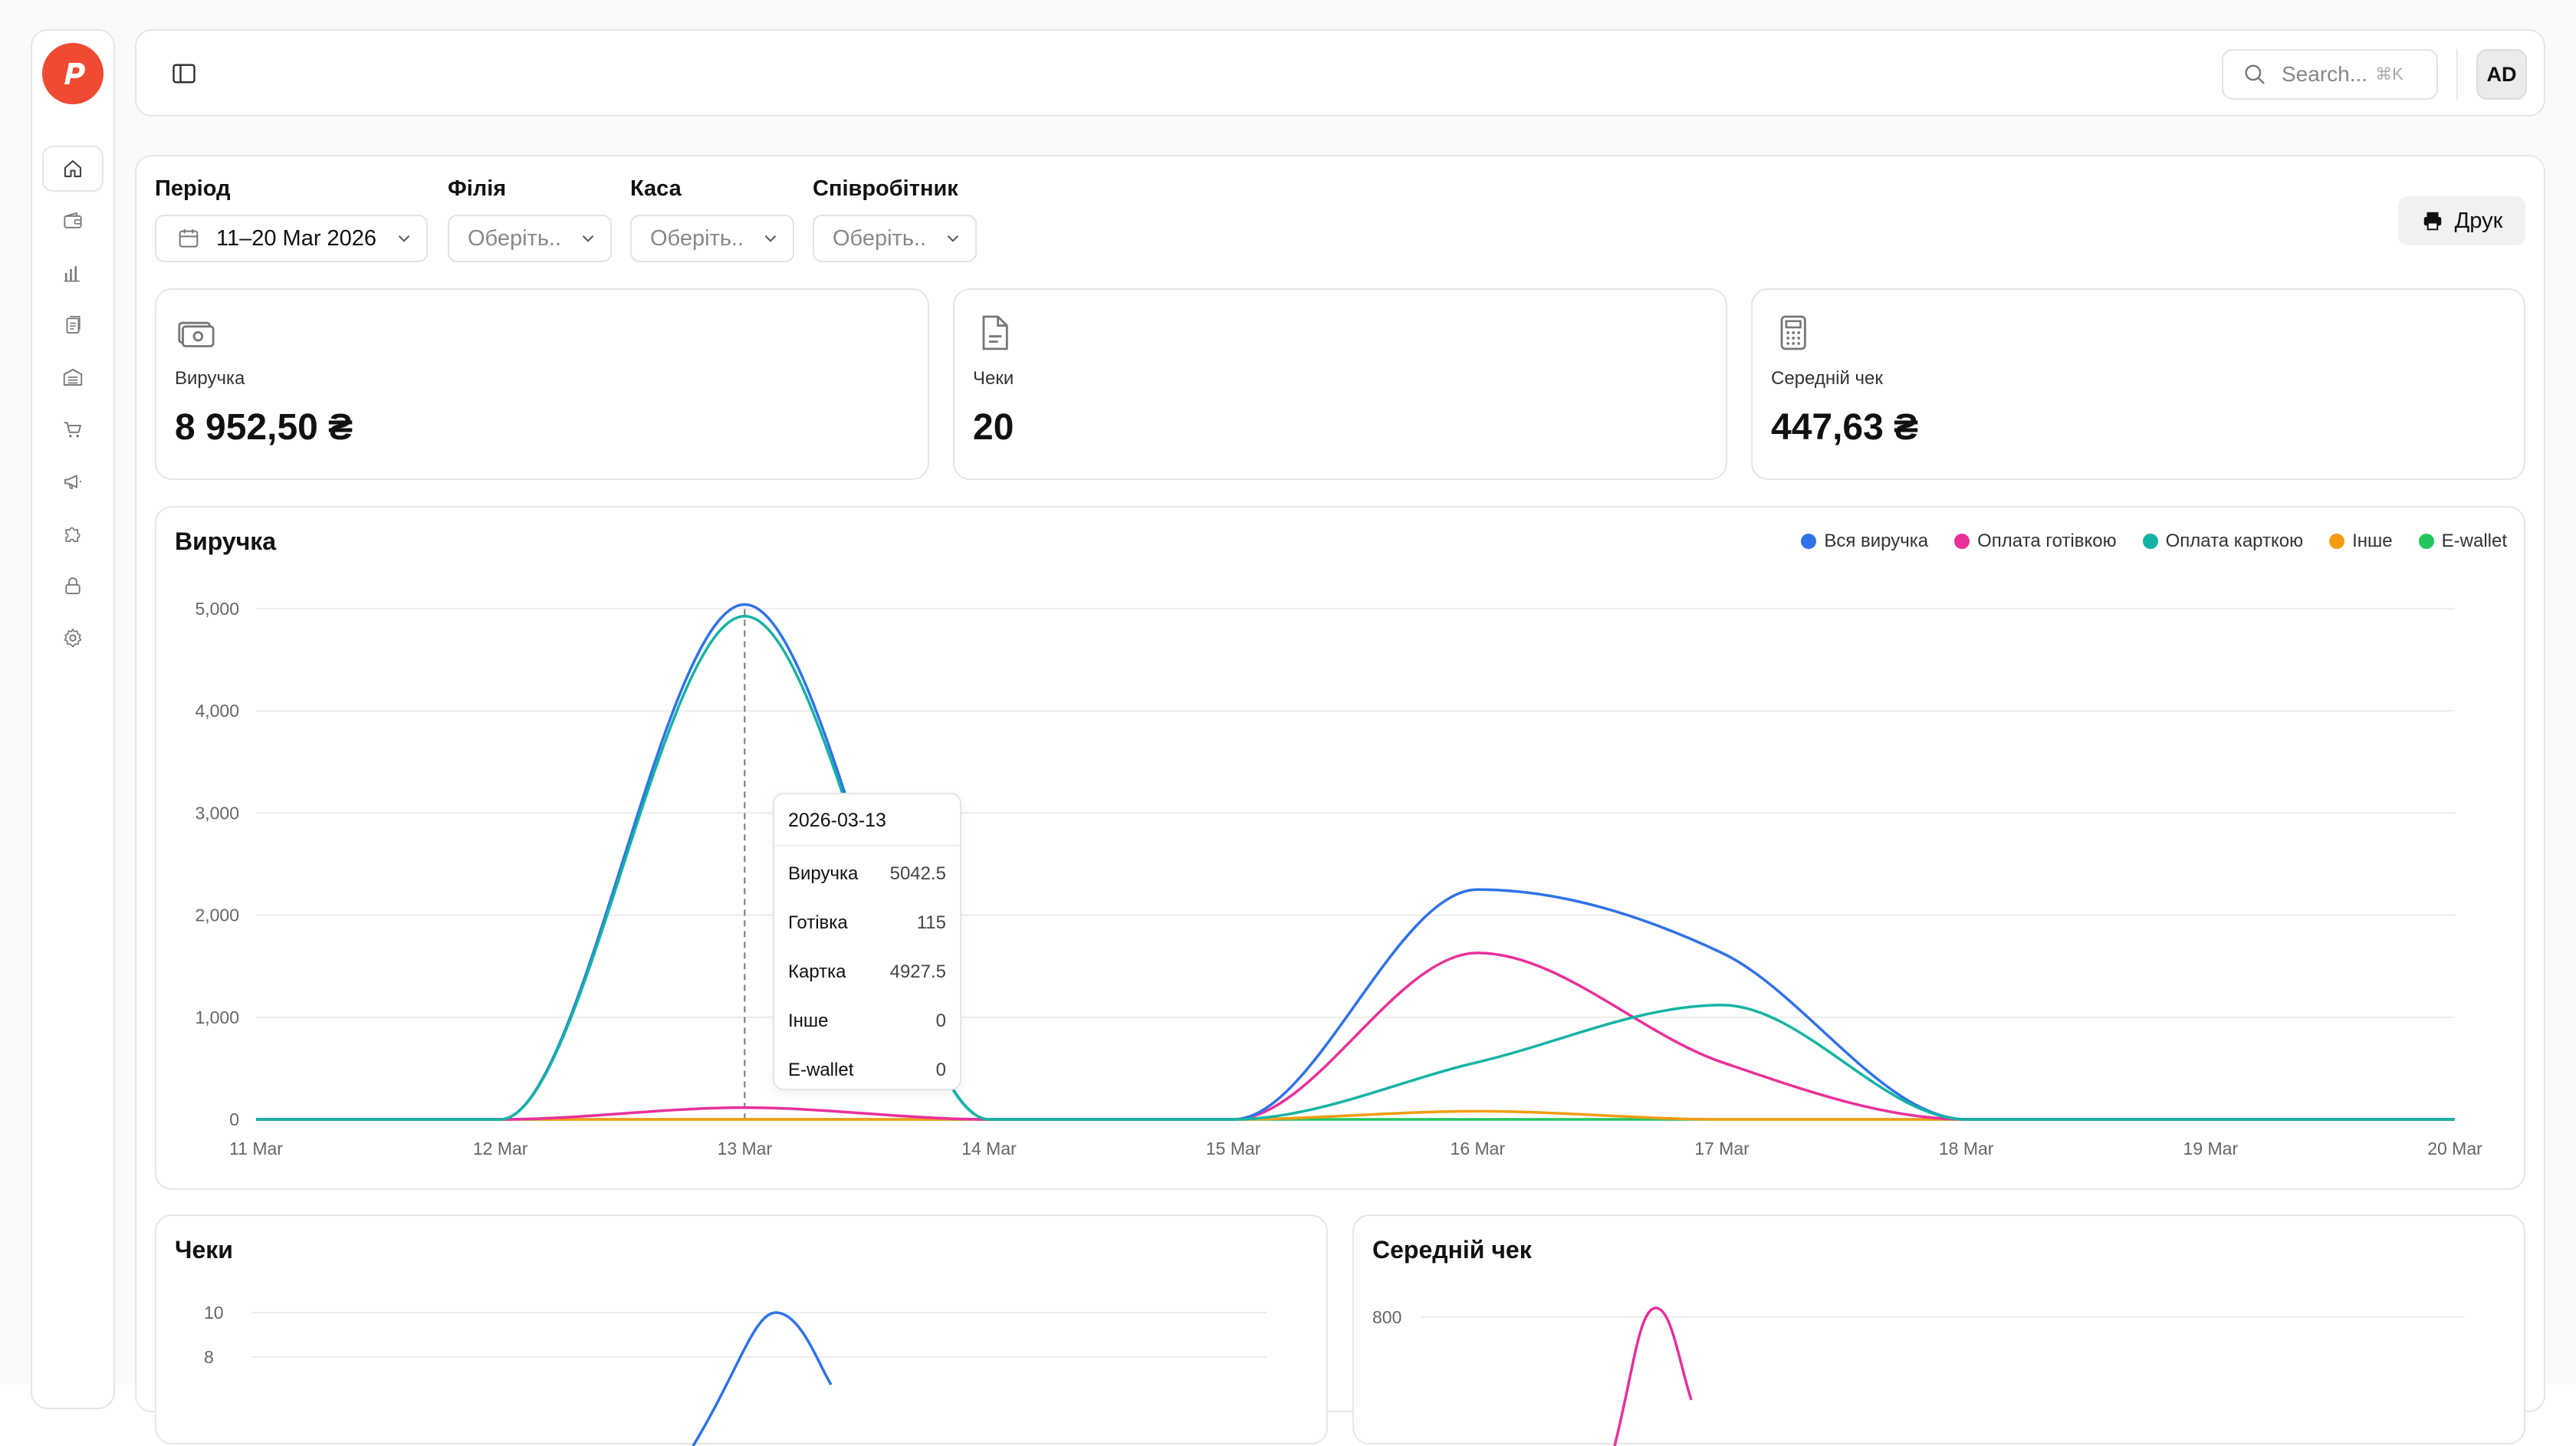  Describe the element at coordinates (73, 638) in the screenshot. I see `sidebar-item-gear` at that location.